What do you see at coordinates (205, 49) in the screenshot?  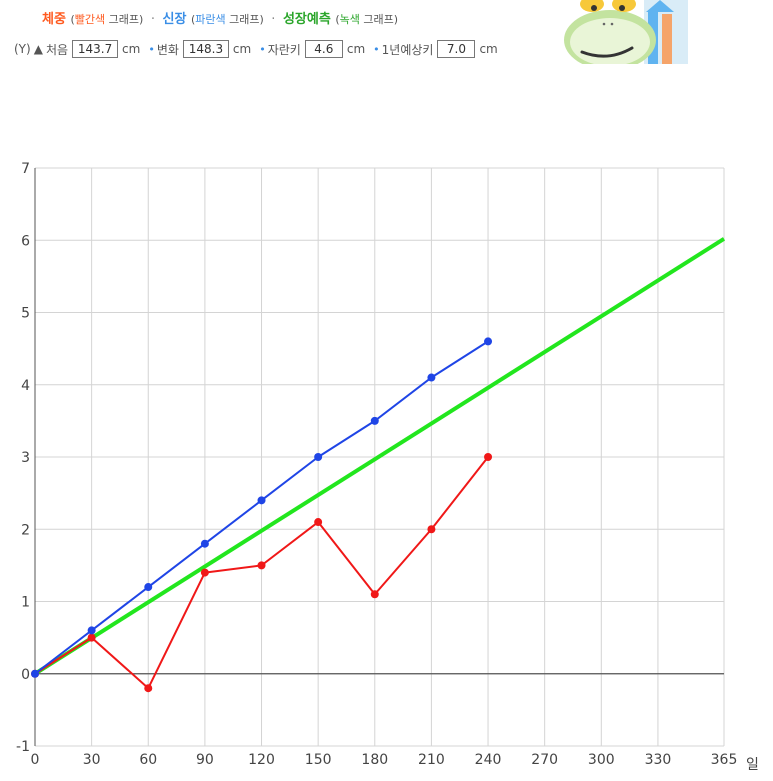 I see `changed-height-field: 148.3` at bounding box center [205, 49].